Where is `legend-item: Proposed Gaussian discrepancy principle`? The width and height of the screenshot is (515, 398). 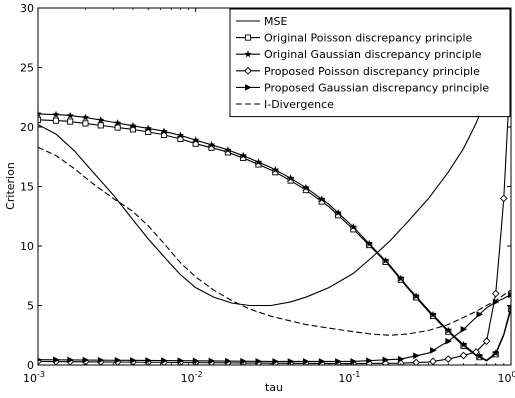 legend-item: Proposed Gaussian discrepancy principle is located at coordinates (362, 87).